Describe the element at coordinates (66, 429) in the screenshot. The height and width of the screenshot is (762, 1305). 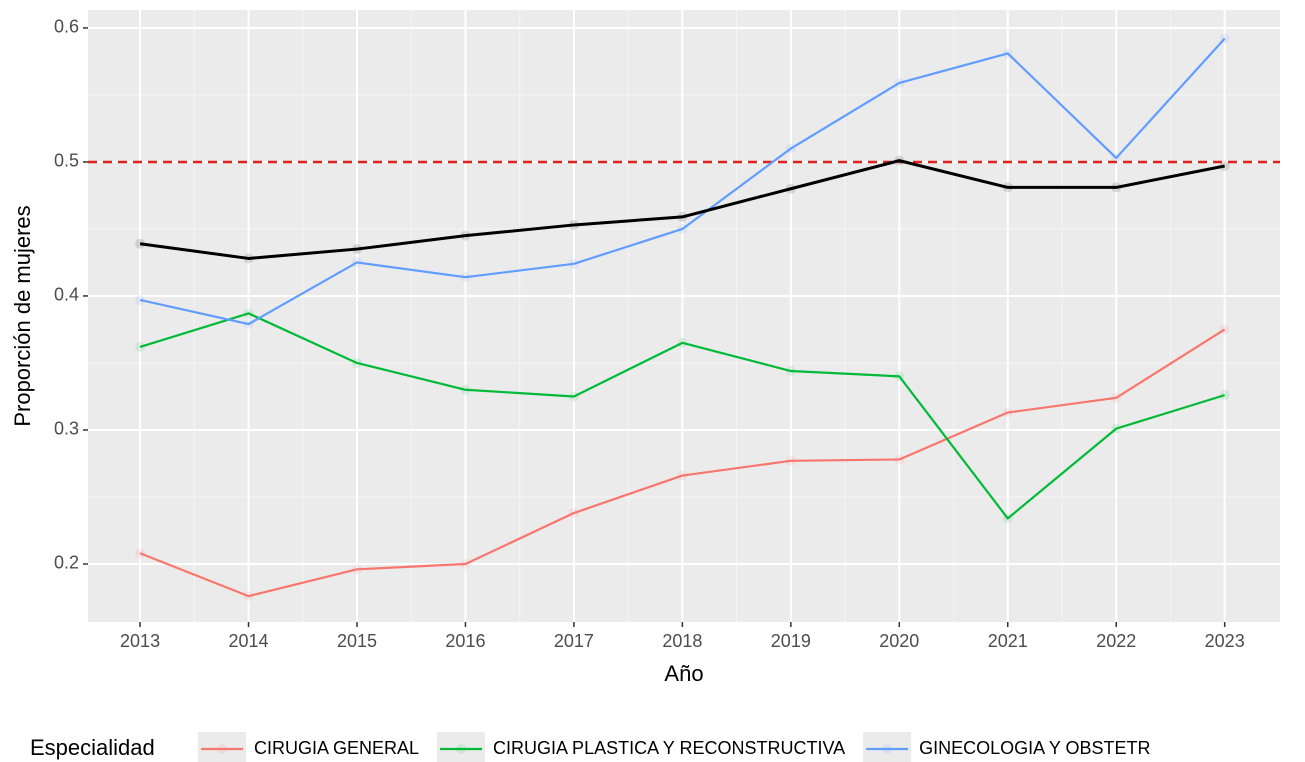
I see `y-tick-label: 0.3` at that location.